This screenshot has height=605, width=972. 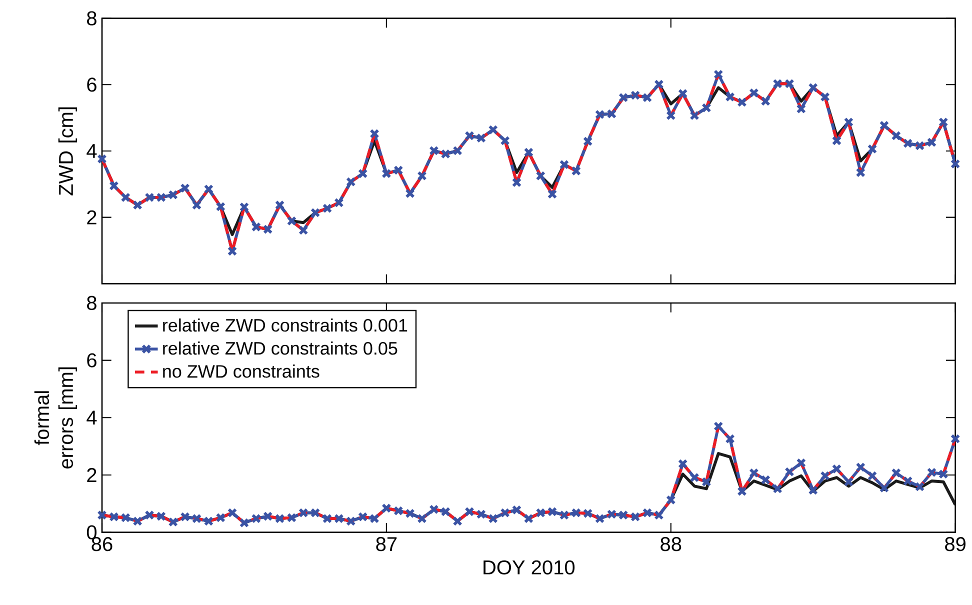 I want to click on x-tick-label: 89, so click(x=955, y=544).